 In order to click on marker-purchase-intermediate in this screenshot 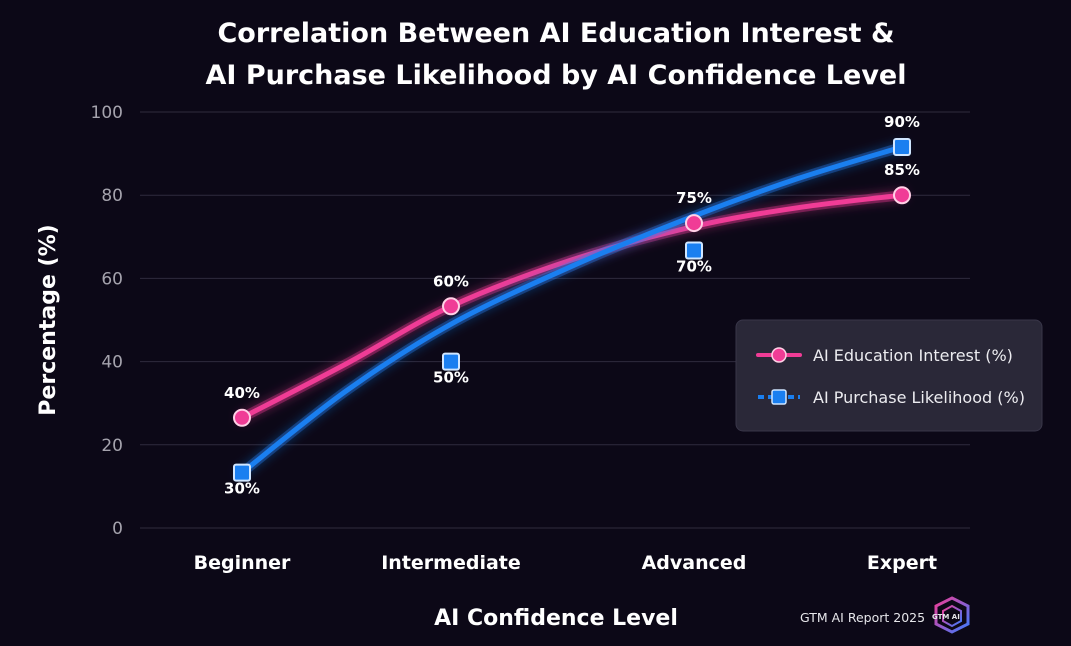, I will do `click(451, 361)`.